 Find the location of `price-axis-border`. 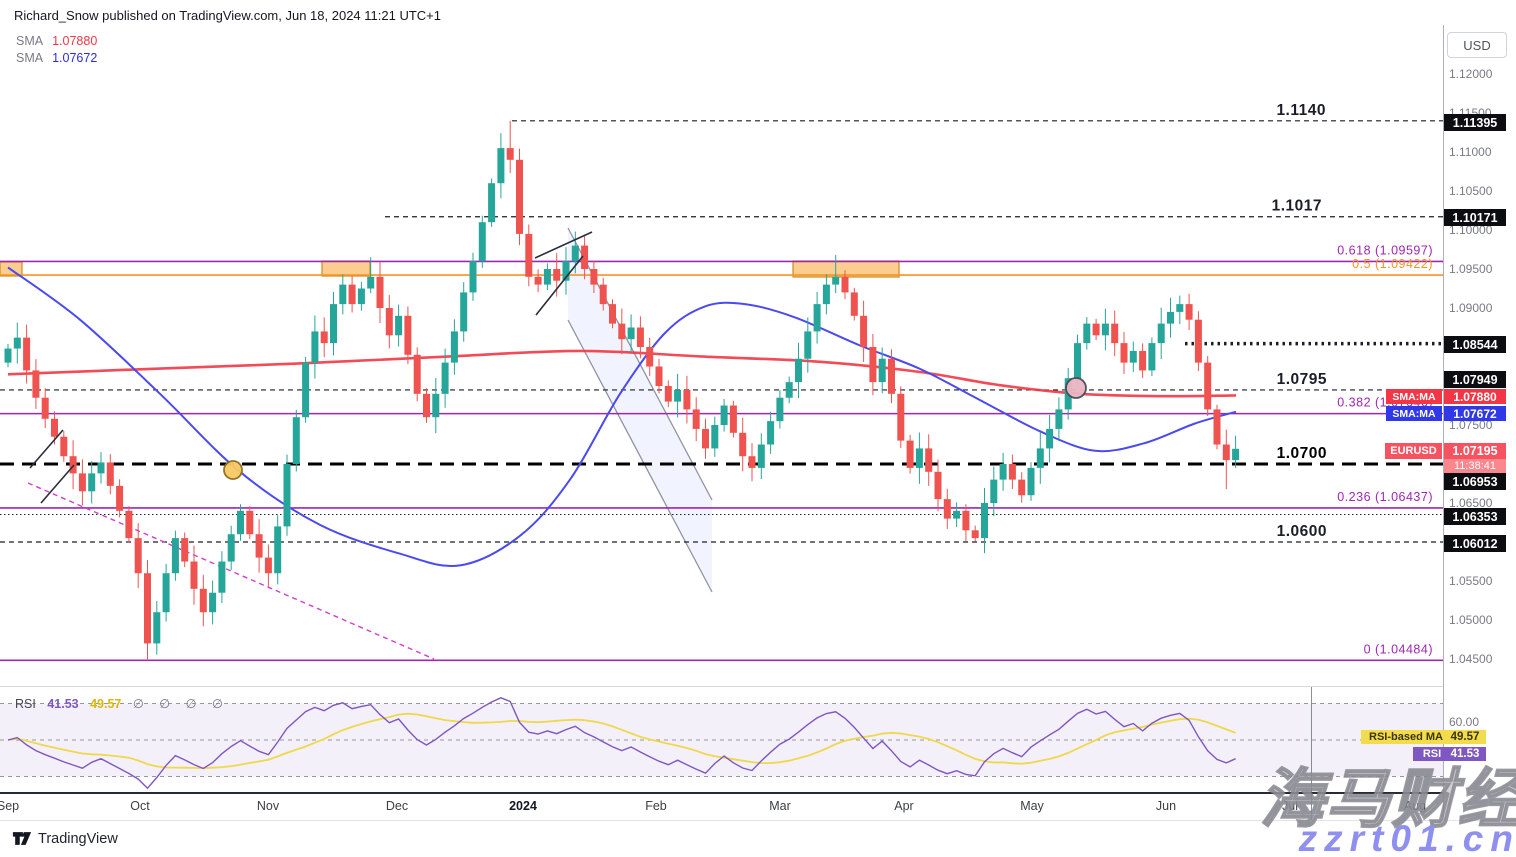

price-axis-border is located at coordinates (1443, 422).